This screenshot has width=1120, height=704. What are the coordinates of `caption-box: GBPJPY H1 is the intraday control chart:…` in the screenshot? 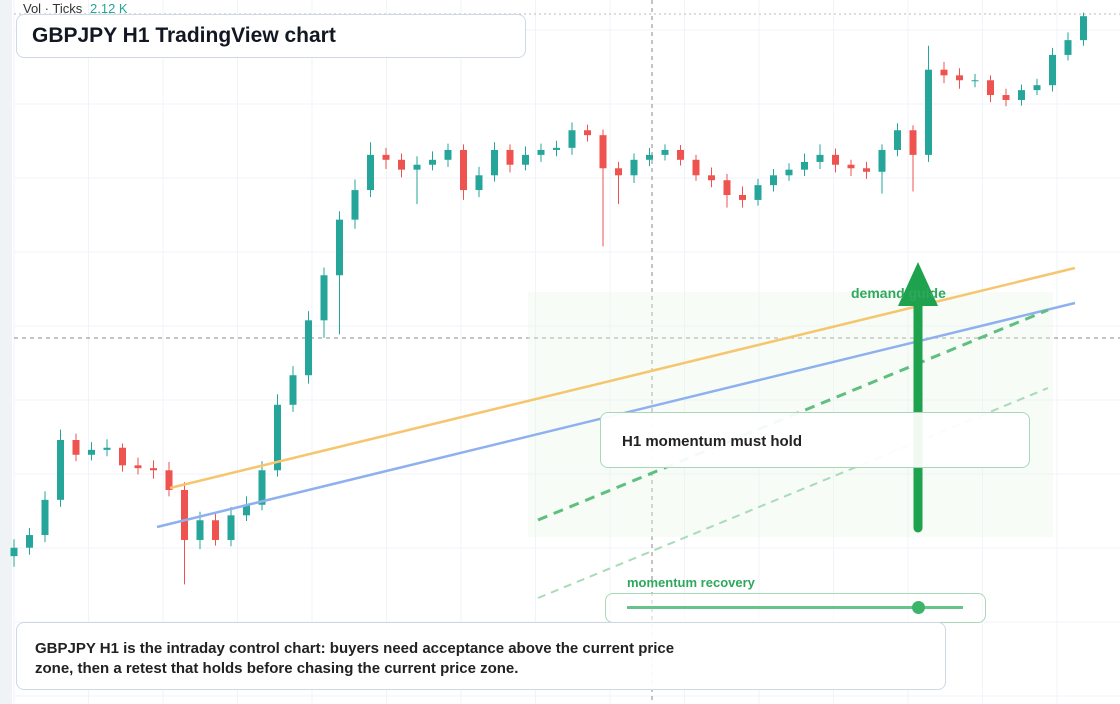 It's located at (481, 656).